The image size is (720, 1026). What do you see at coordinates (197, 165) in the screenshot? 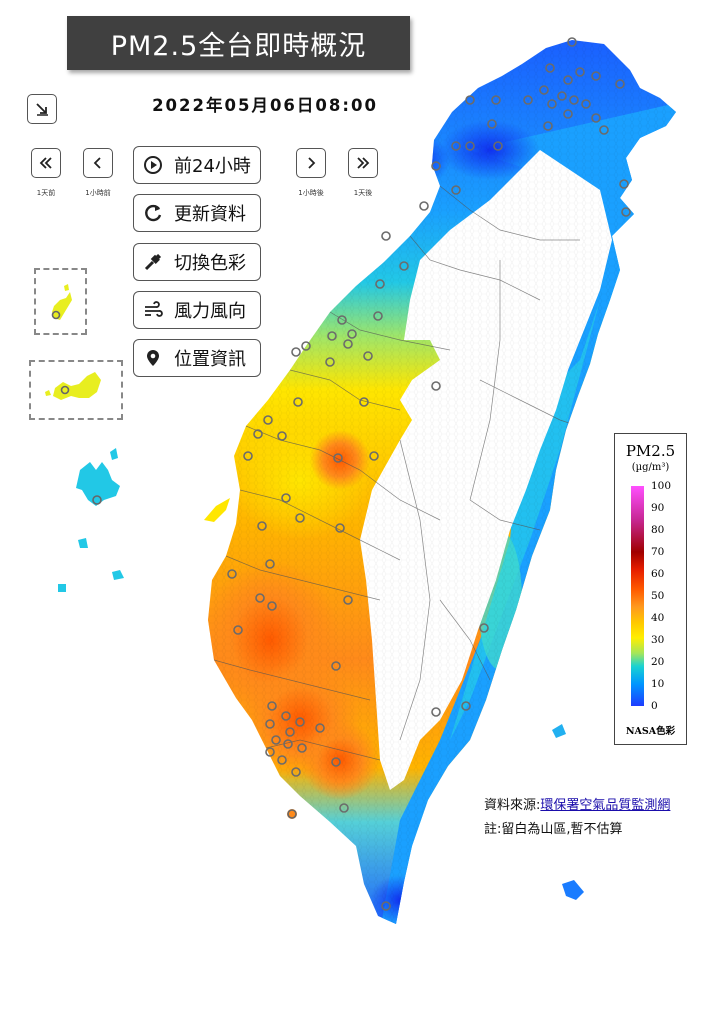
I see `prev-24h-button: 前24小時` at bounding box center [197, 165].